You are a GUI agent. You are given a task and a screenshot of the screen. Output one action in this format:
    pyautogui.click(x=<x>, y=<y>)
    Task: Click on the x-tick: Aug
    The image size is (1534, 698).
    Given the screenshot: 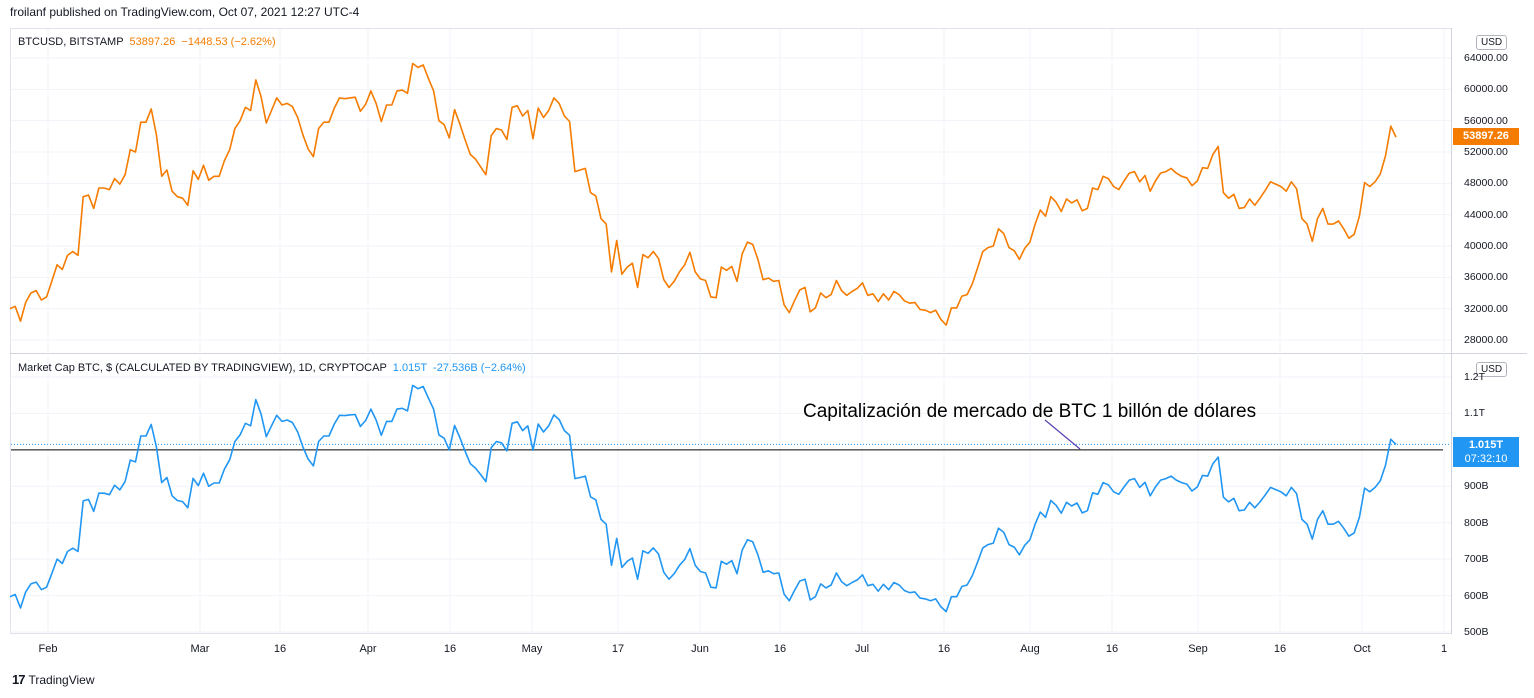 What is the action you would take?
    pyautogui.click(x=1030, y=649)
    